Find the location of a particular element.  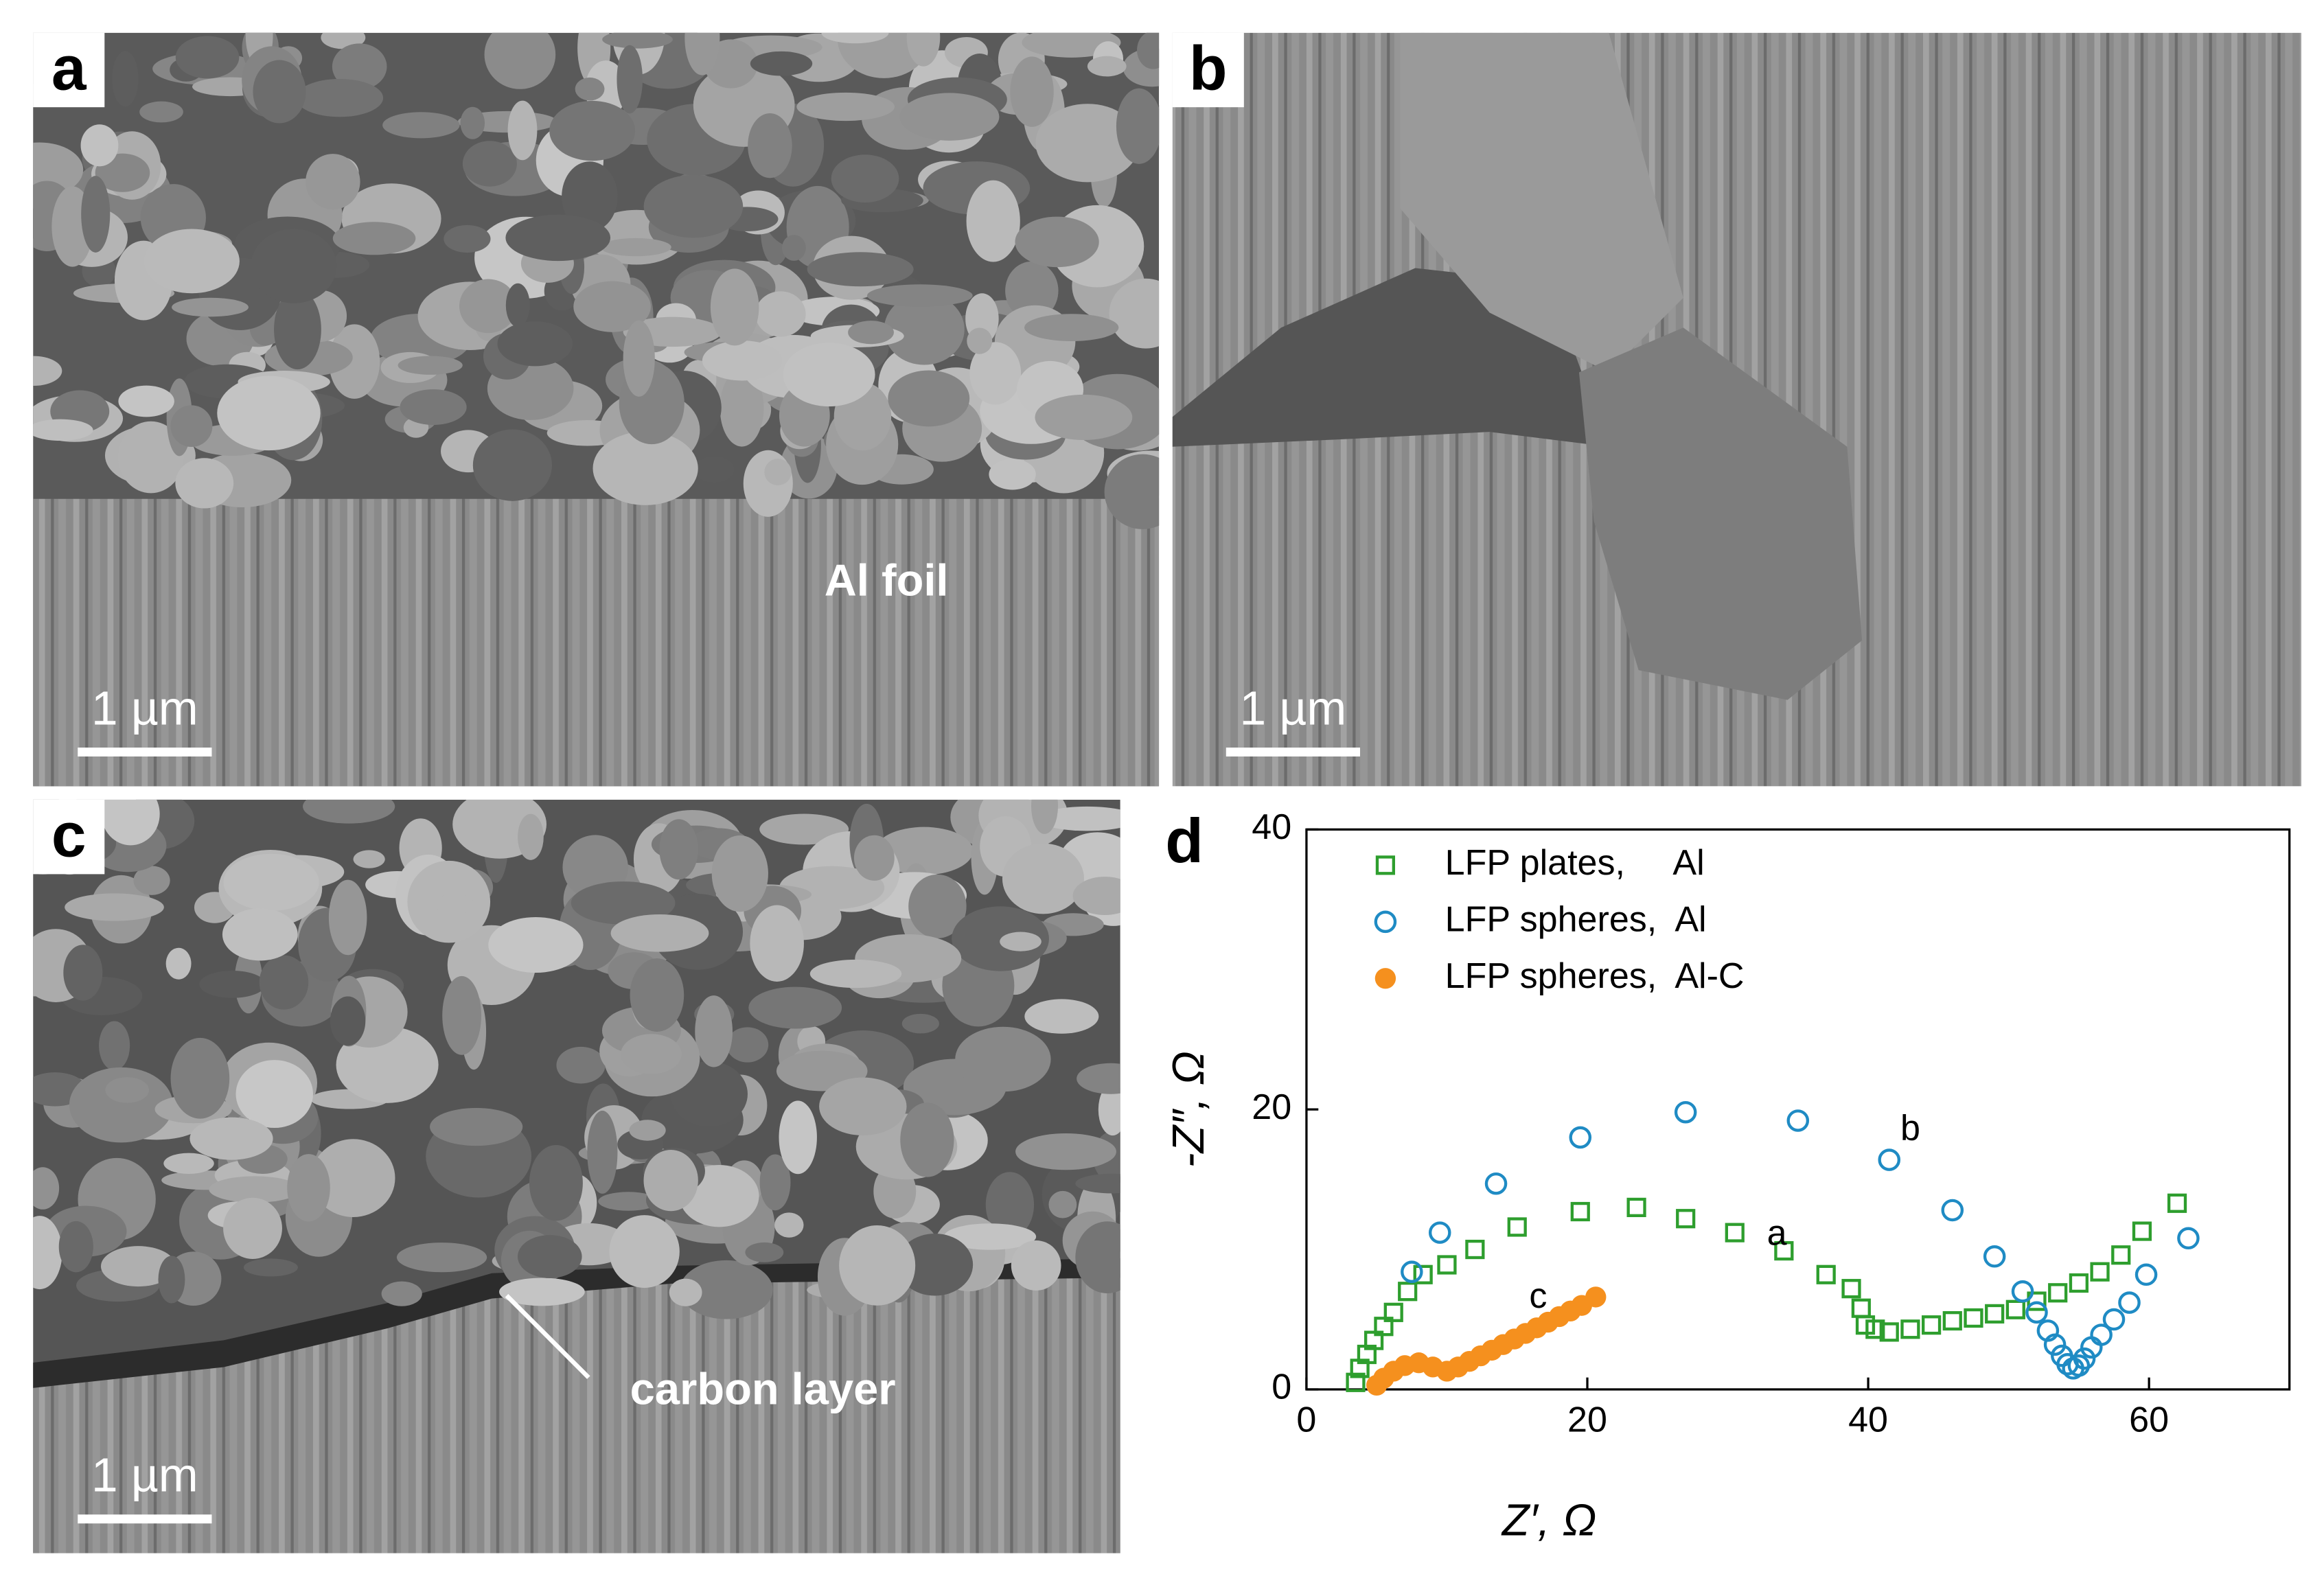

panel-label: b is located at coordinates (1208, 68).